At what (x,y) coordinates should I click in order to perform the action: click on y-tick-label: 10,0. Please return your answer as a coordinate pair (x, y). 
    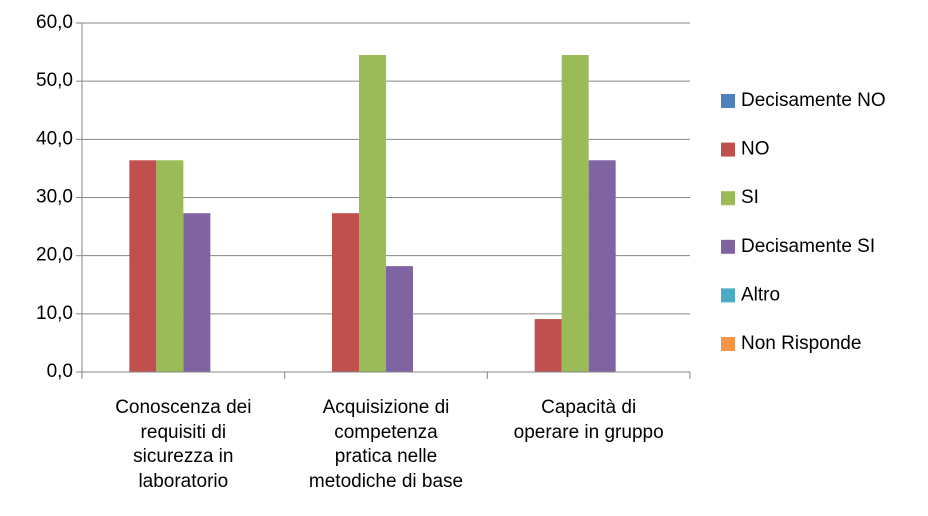
    Looking at the image, I should click on (54, 313).